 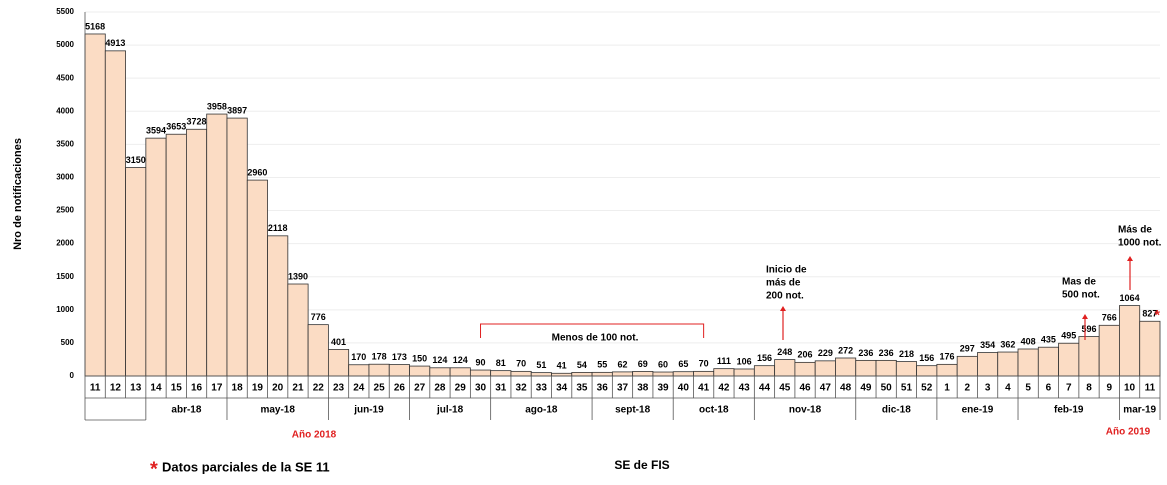 What do you see at coordinates (845, 350) in the screenshot?
I see `value-label: 272` at bounding box center [845, 350].